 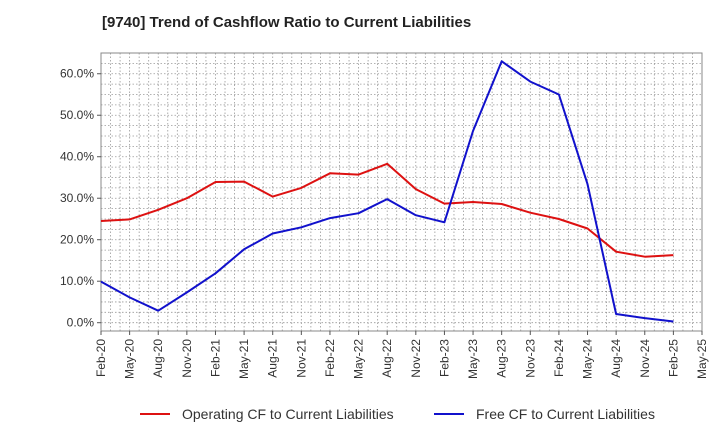 I want to click on y-tick-label: 20.0%, so click(x=77, y=240).